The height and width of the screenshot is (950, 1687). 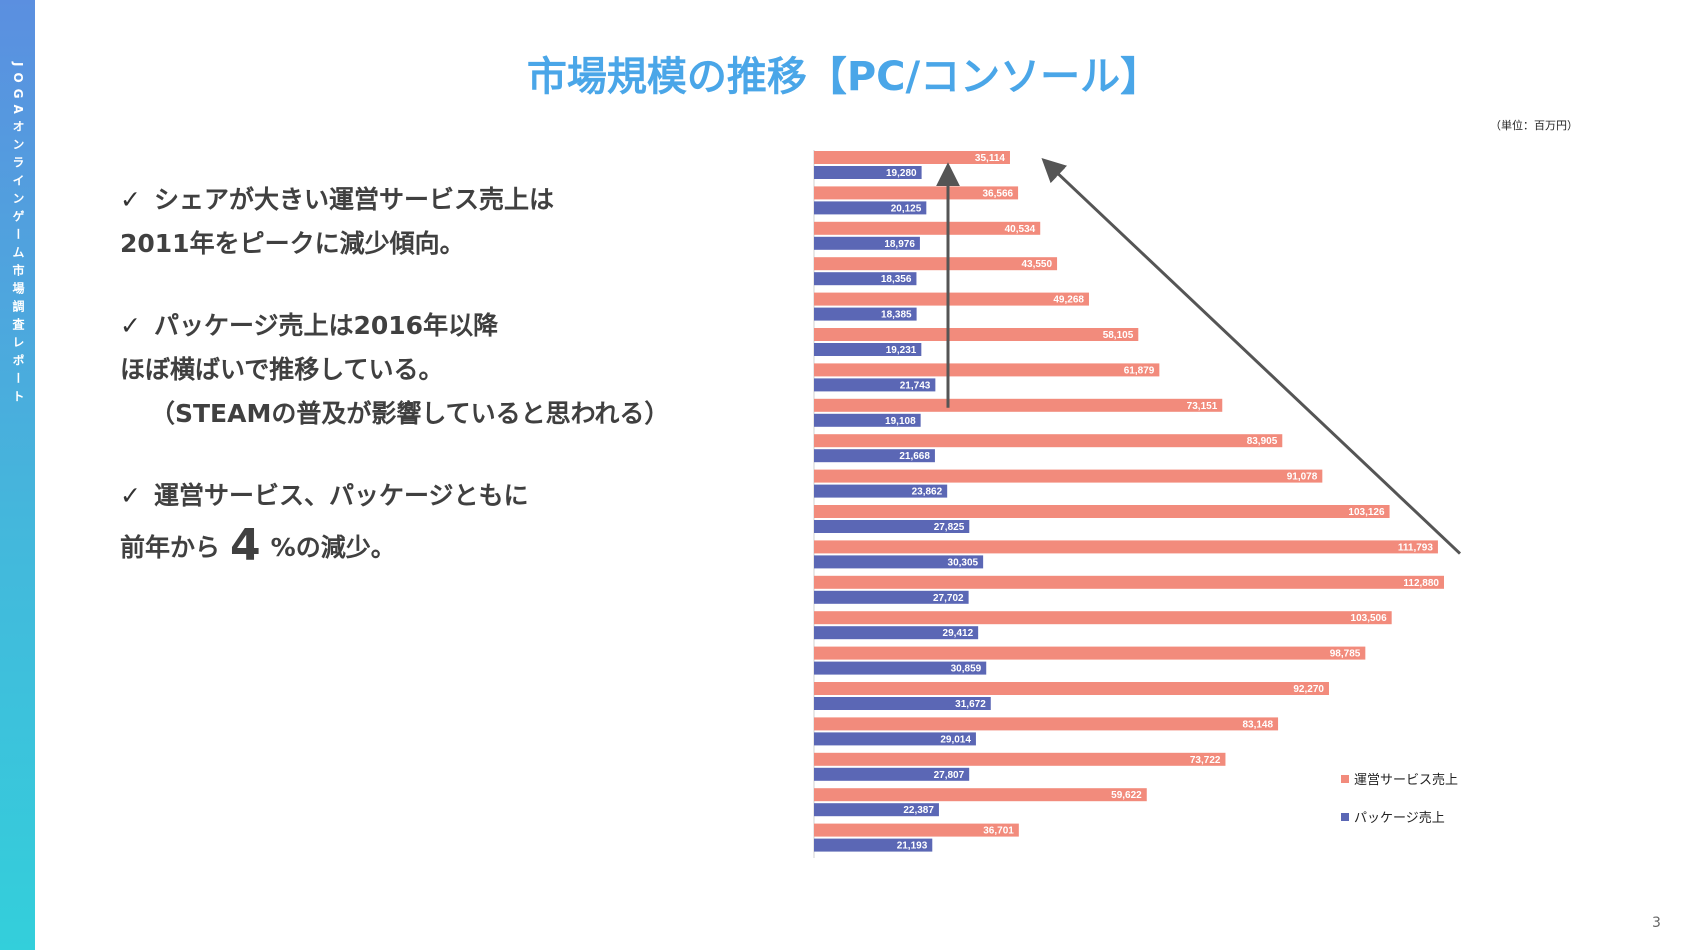 What do you see at coordinates (901, 173) in the screenshot?
I see `data-label-package: 19,280` at bounding box center [901, 173].